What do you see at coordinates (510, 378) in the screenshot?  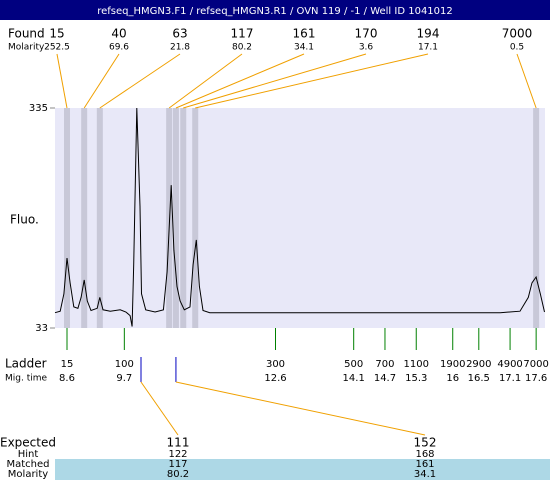 I see `ladder-time: 17.1` at bounding box center [510, 378].